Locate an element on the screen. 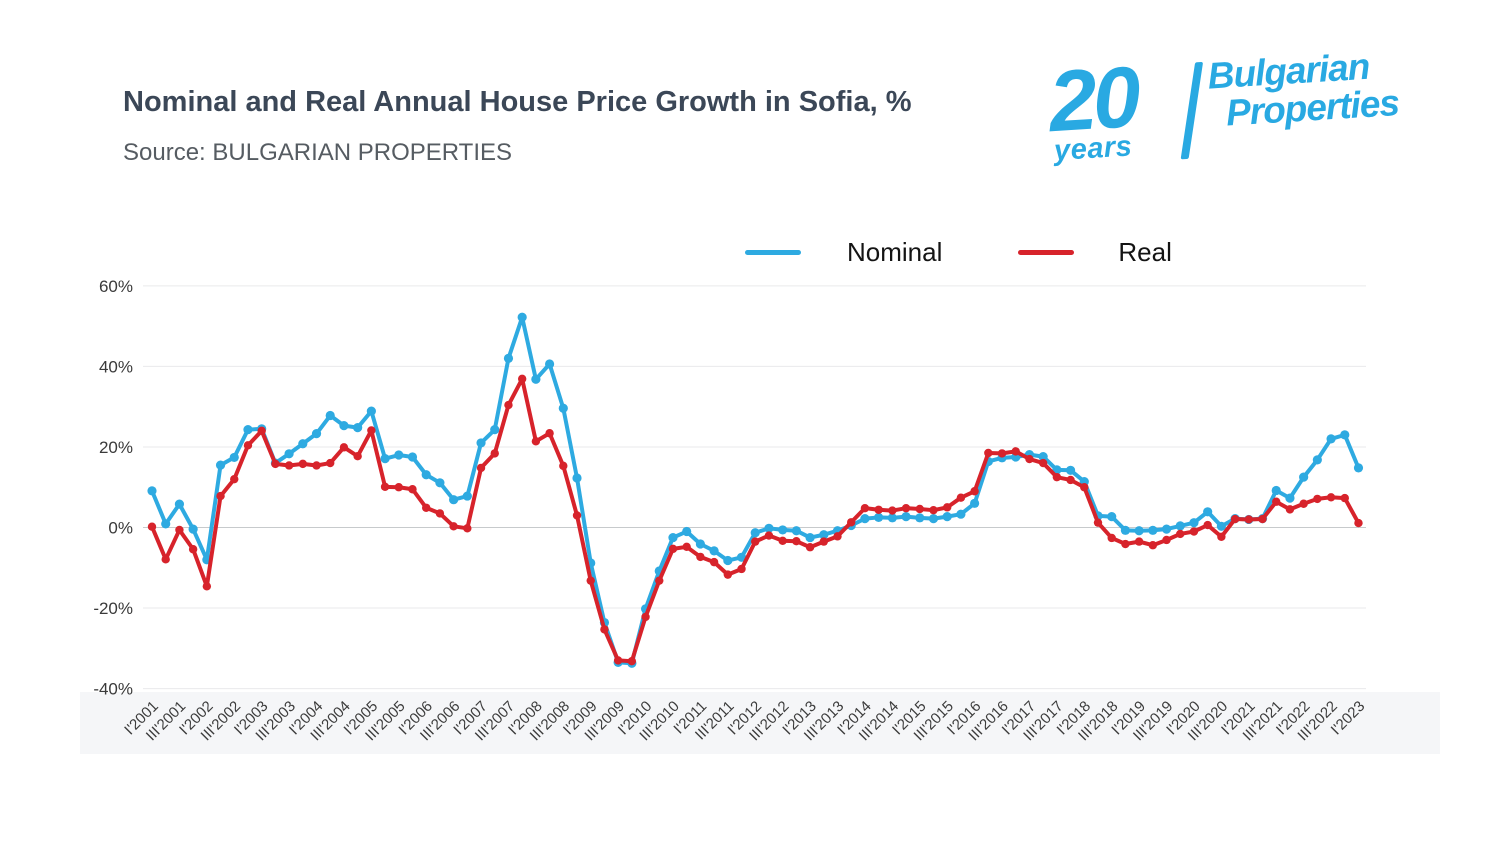 The image size is (1500, 844). legend: Nominal Real is located at coordinates (958, 252).